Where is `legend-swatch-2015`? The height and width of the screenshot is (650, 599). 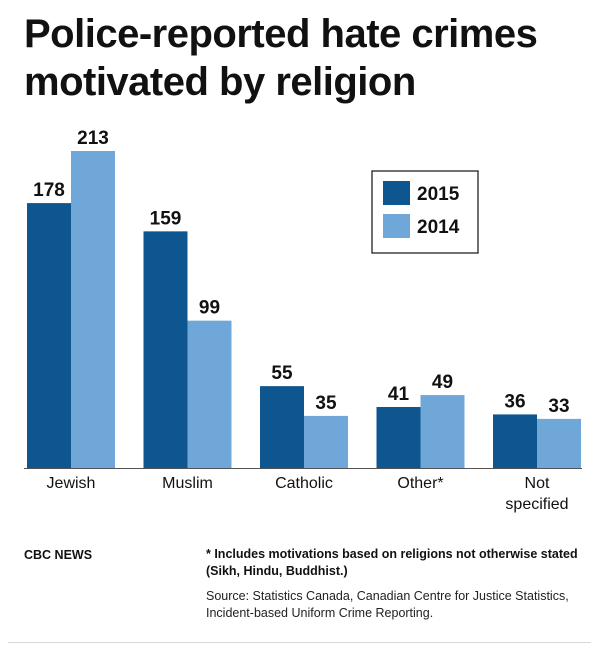
legend-swatch-2015 is located at coordinates (396, 193).